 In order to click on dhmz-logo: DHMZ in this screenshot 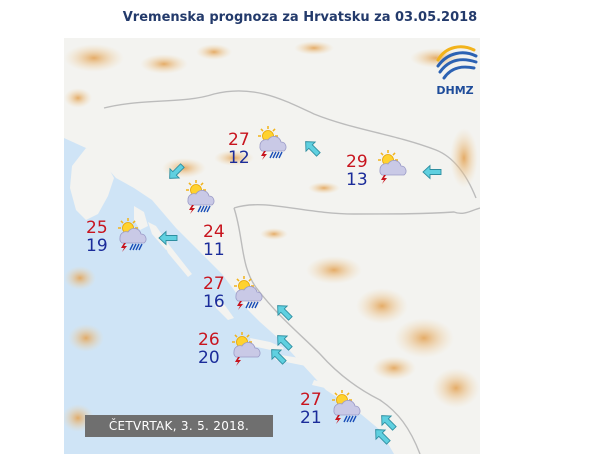, I will do `click(455, 69)`.